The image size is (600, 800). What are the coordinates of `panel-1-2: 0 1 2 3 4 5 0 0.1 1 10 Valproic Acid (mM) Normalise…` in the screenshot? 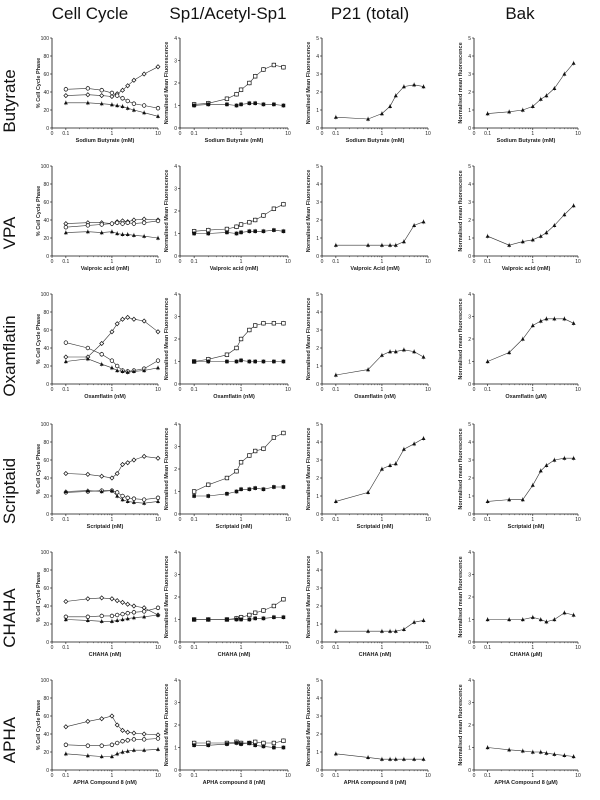 It's located at (368, 218).